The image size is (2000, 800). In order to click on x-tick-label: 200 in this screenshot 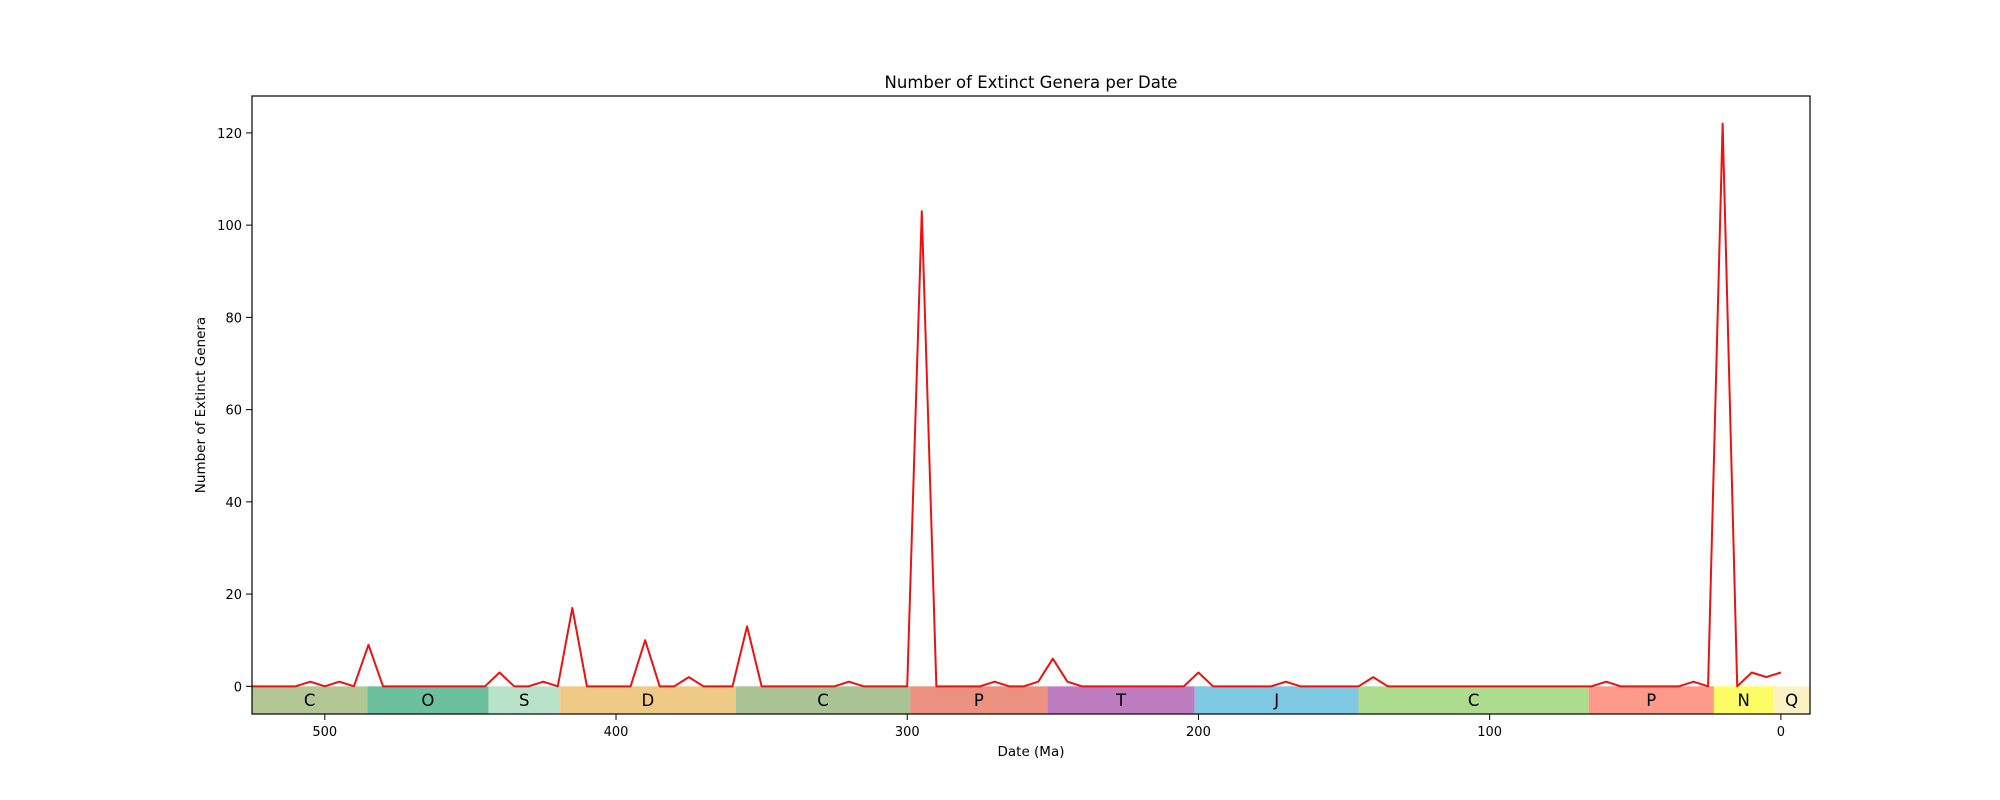, I will do `click(1198, 732)`.